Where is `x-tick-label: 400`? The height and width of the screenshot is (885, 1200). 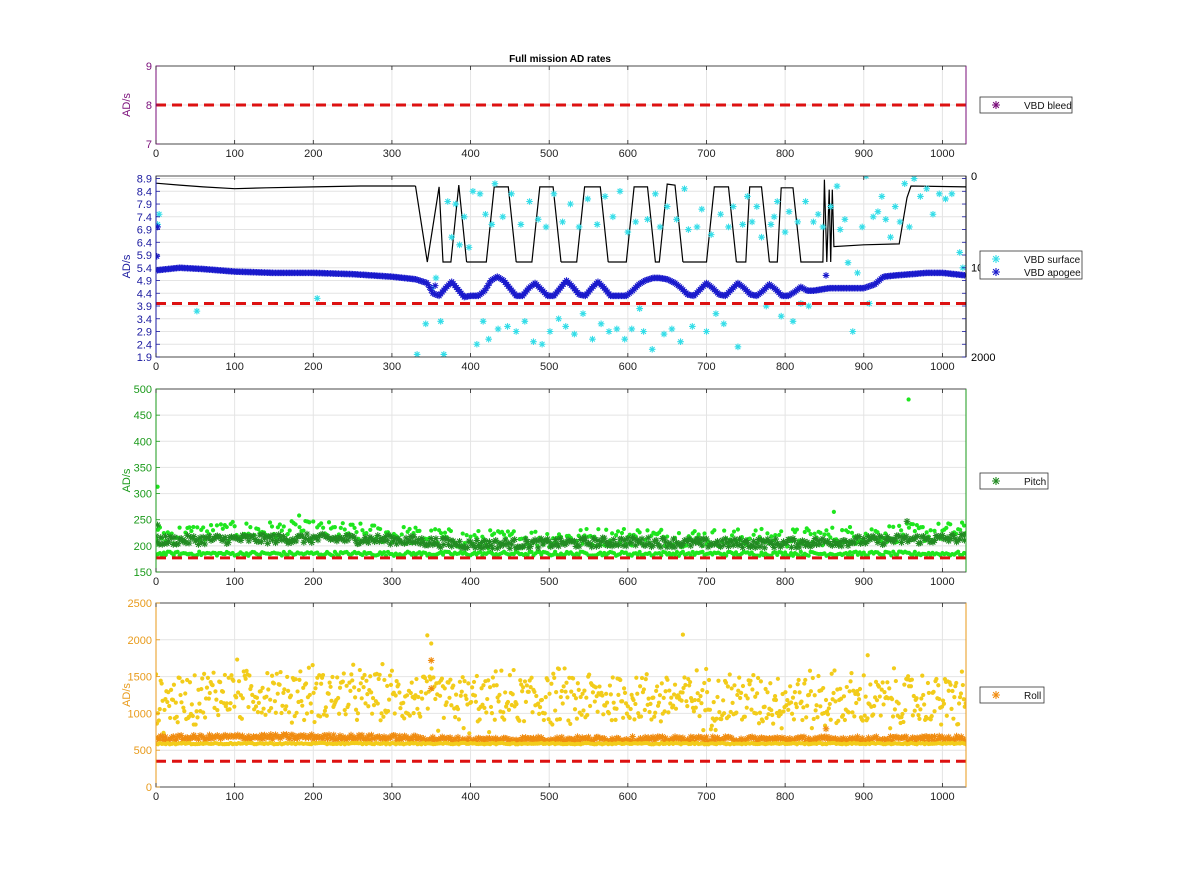 x-tick-label: 400 is located at coordinates (470, 367).